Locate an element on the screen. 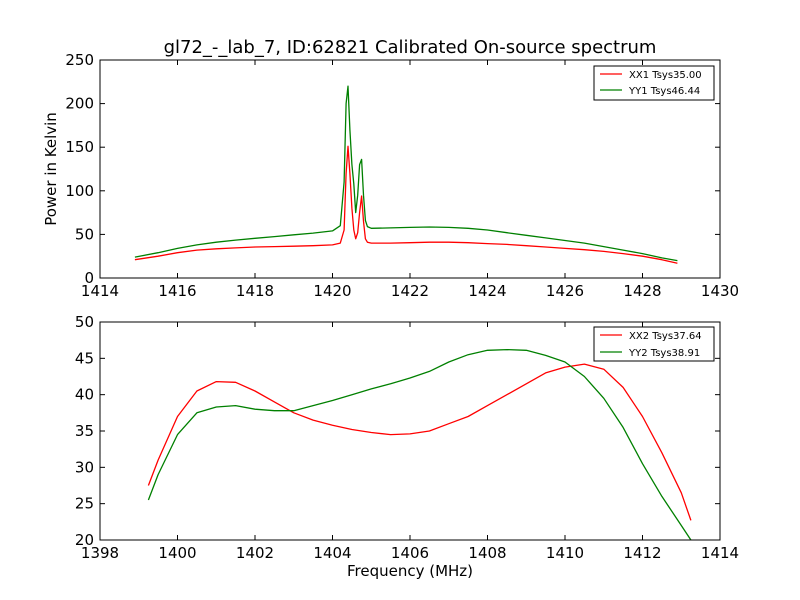 The width and height of the screenshot is (800, 600). x-tick-label: 1410 is located at coordinates (565, 553).